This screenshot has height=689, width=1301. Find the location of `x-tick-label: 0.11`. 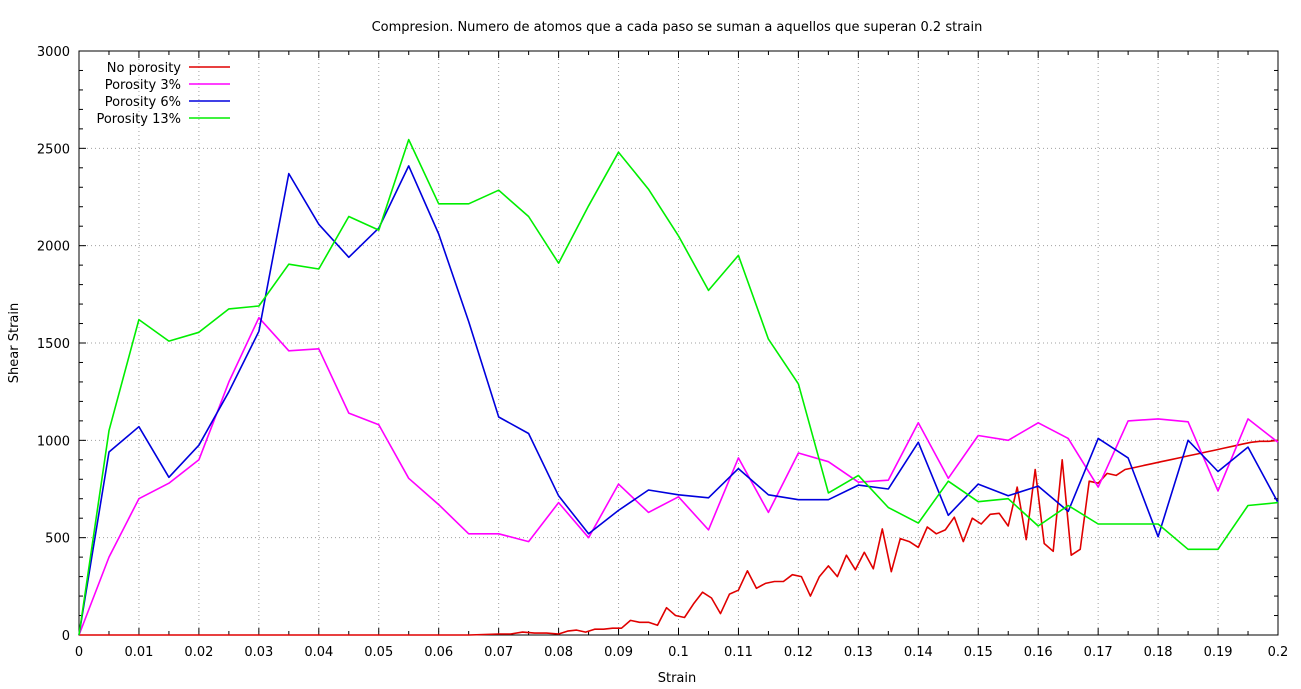

x-tick-label: 0.11 is located at coordinates (738, 652).